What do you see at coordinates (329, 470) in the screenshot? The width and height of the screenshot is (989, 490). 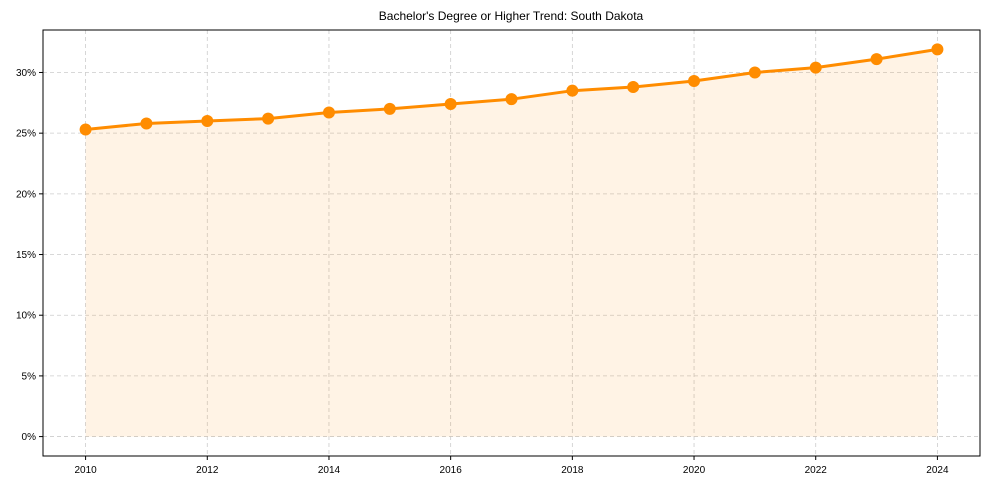 I see `x-tick-label: 2014` at bounding box center [329, 470].